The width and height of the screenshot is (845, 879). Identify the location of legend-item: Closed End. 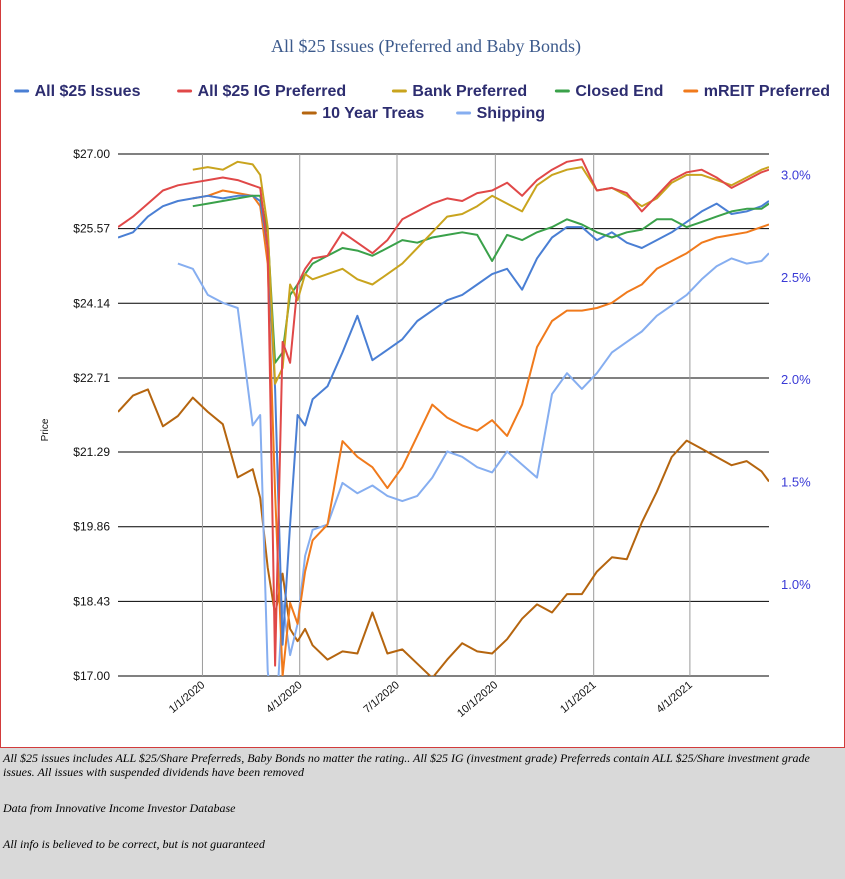
(608, 91).